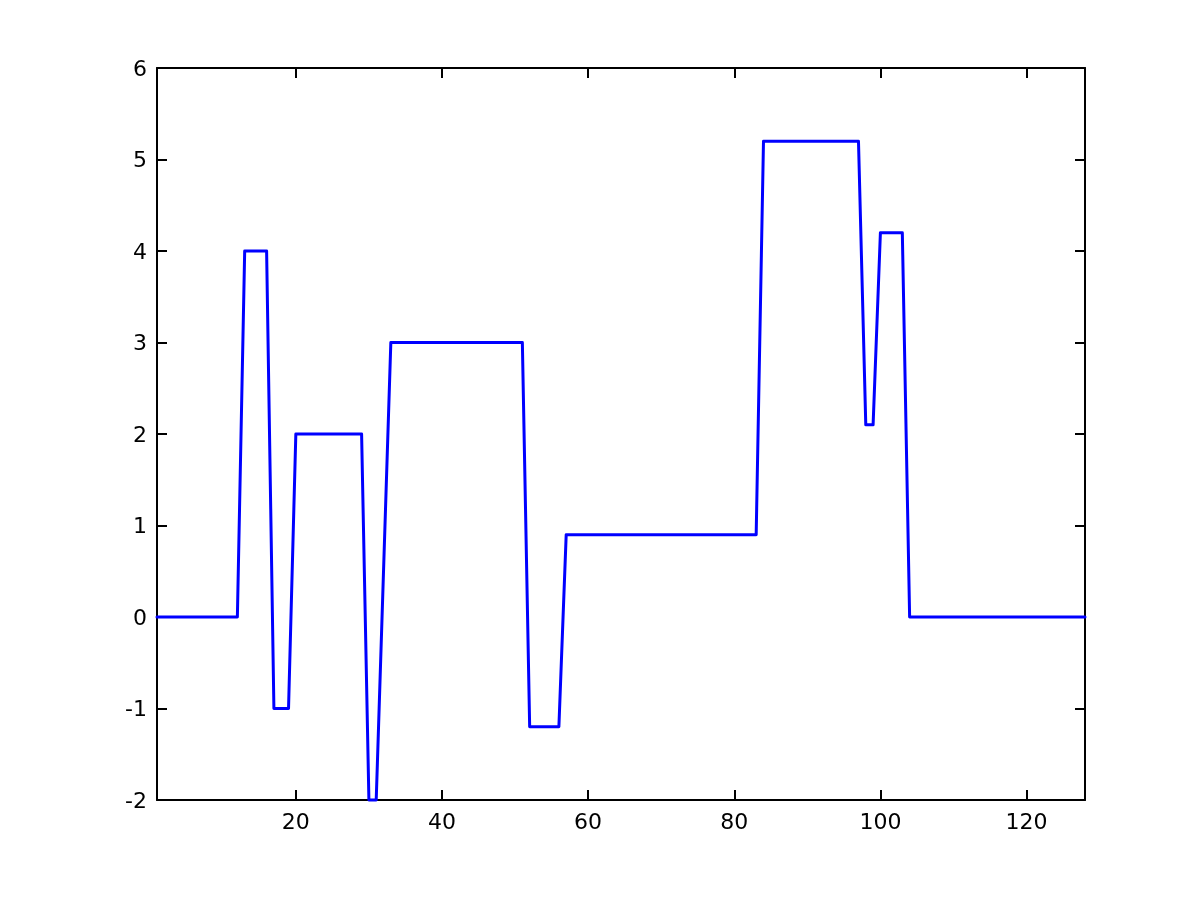  What do you see at coordinates (1026, 821) in the screenshot?
I see `x-tick-label: 120` at bounding box center [1026, 821].